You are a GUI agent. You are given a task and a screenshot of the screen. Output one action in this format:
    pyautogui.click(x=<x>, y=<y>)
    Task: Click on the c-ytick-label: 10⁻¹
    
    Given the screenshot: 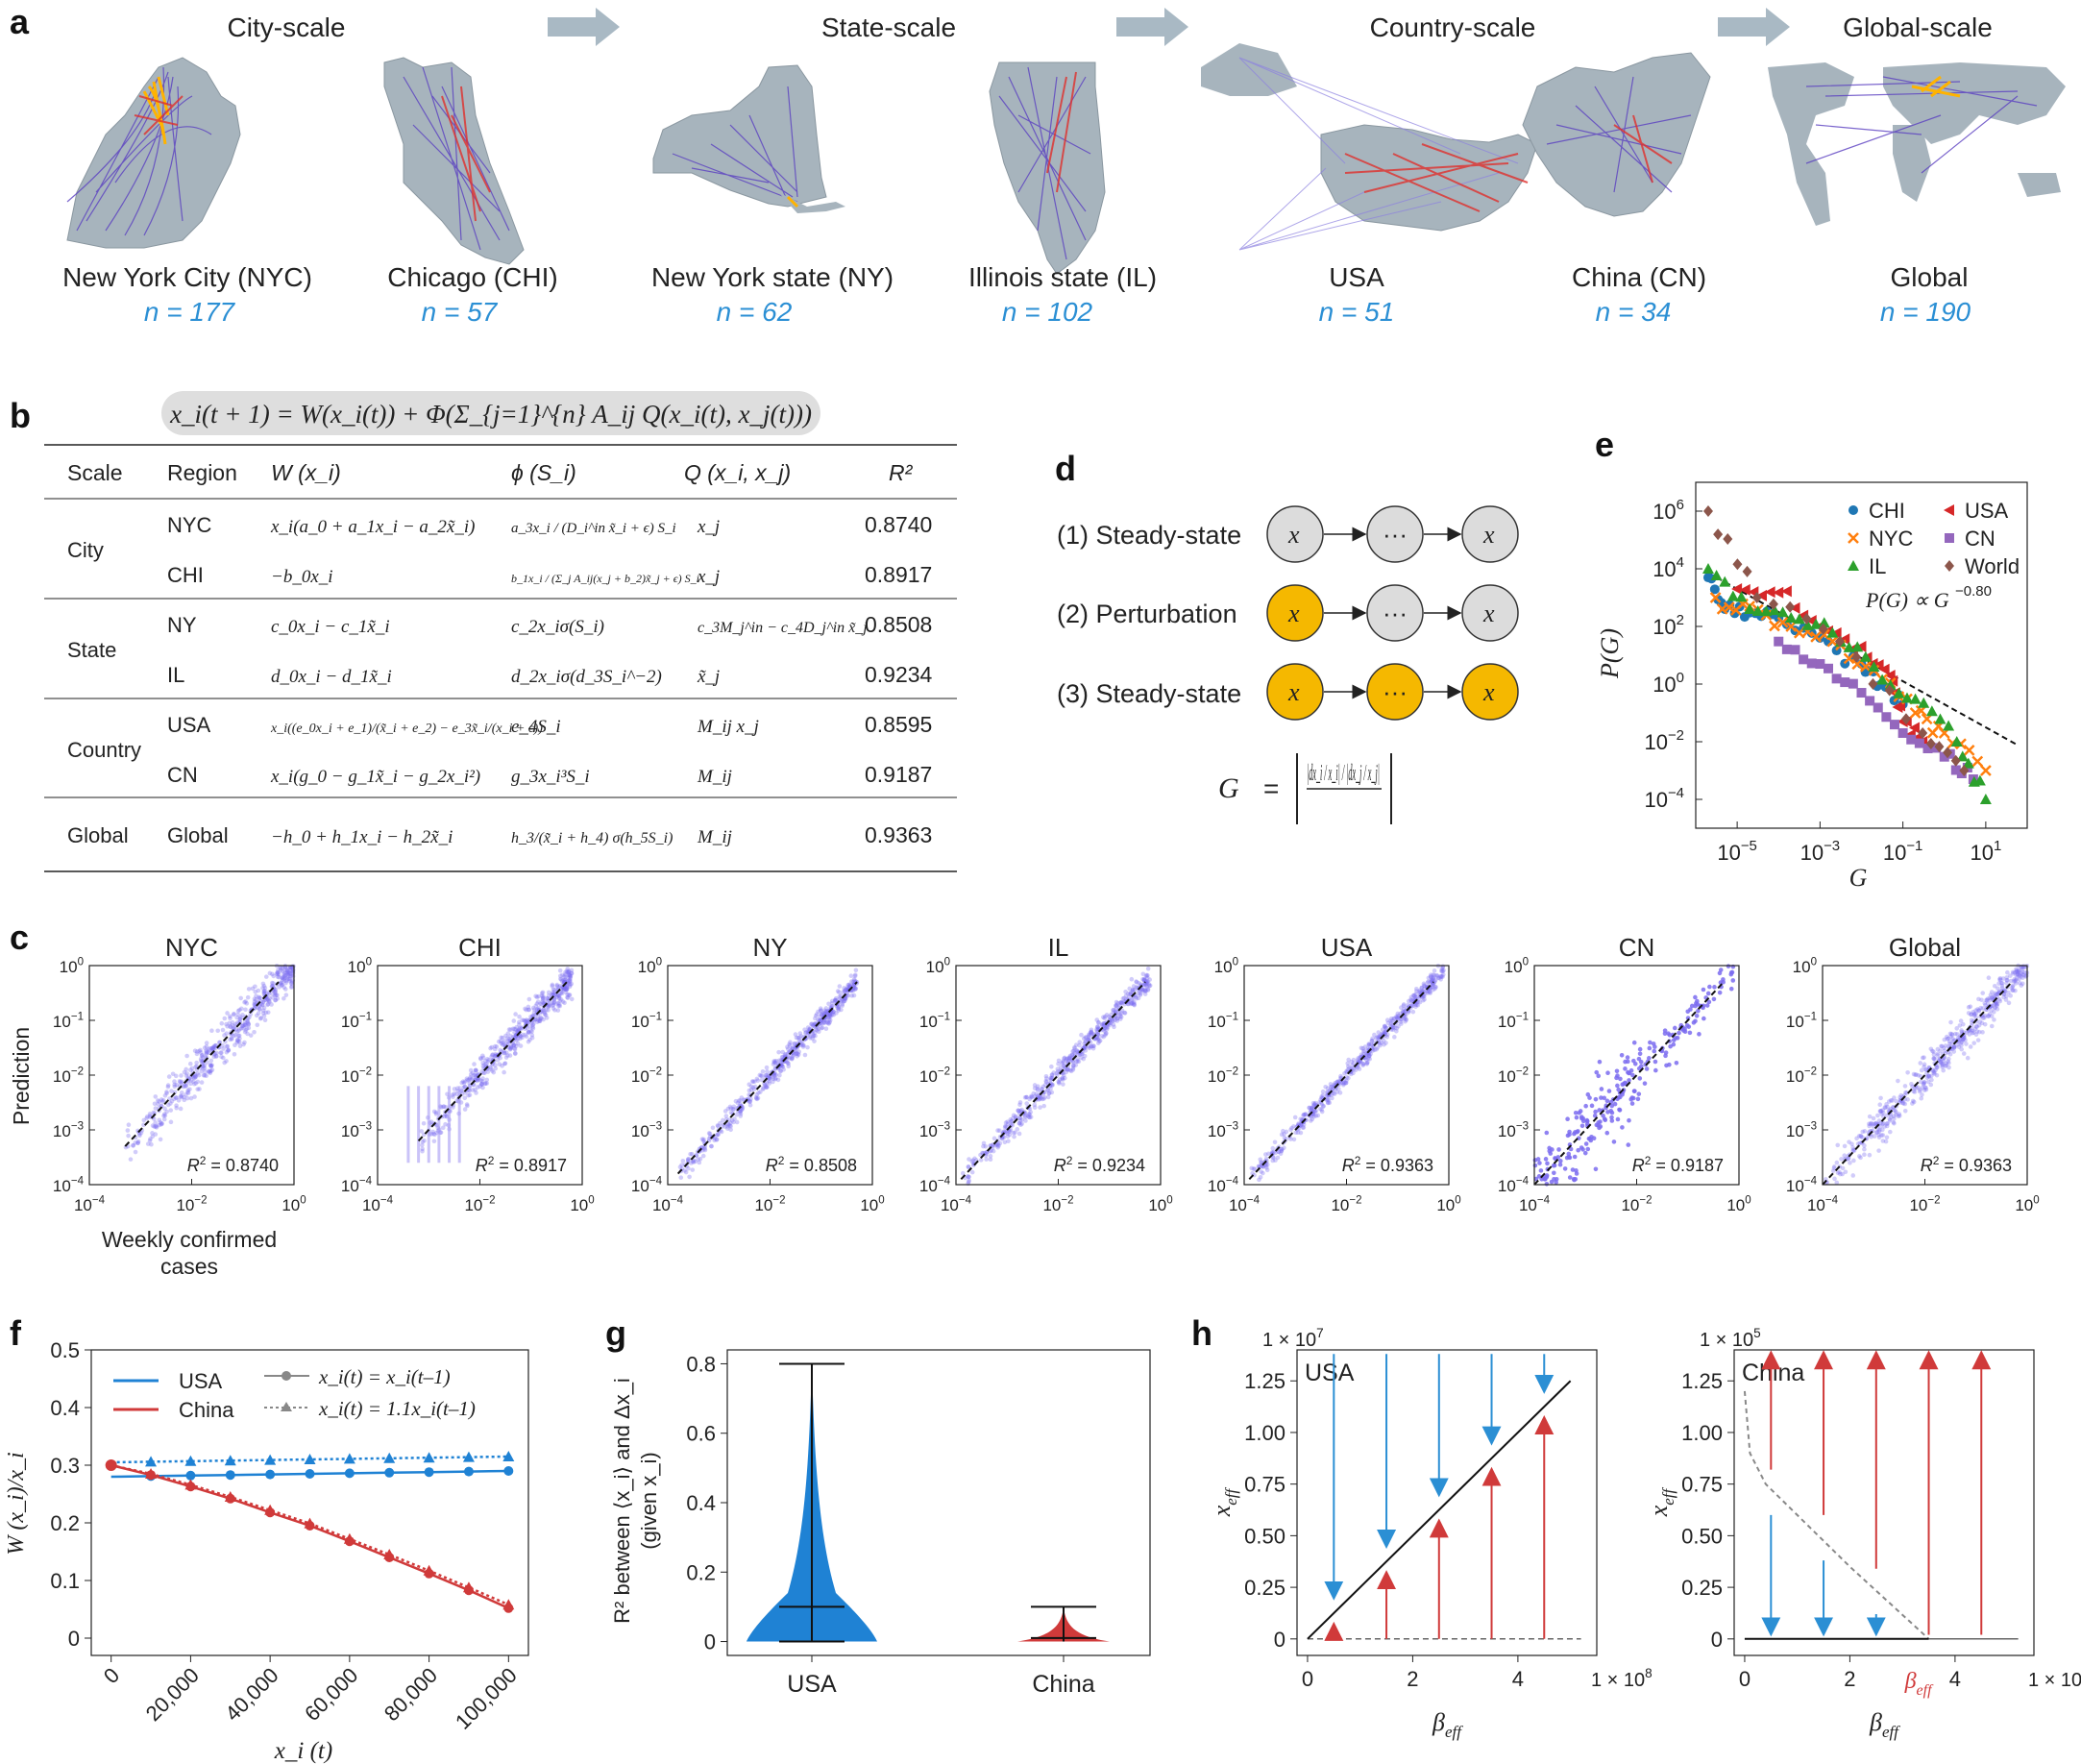 What is the action you would take?
    pyautogui.click(x=934, y=1021)
    